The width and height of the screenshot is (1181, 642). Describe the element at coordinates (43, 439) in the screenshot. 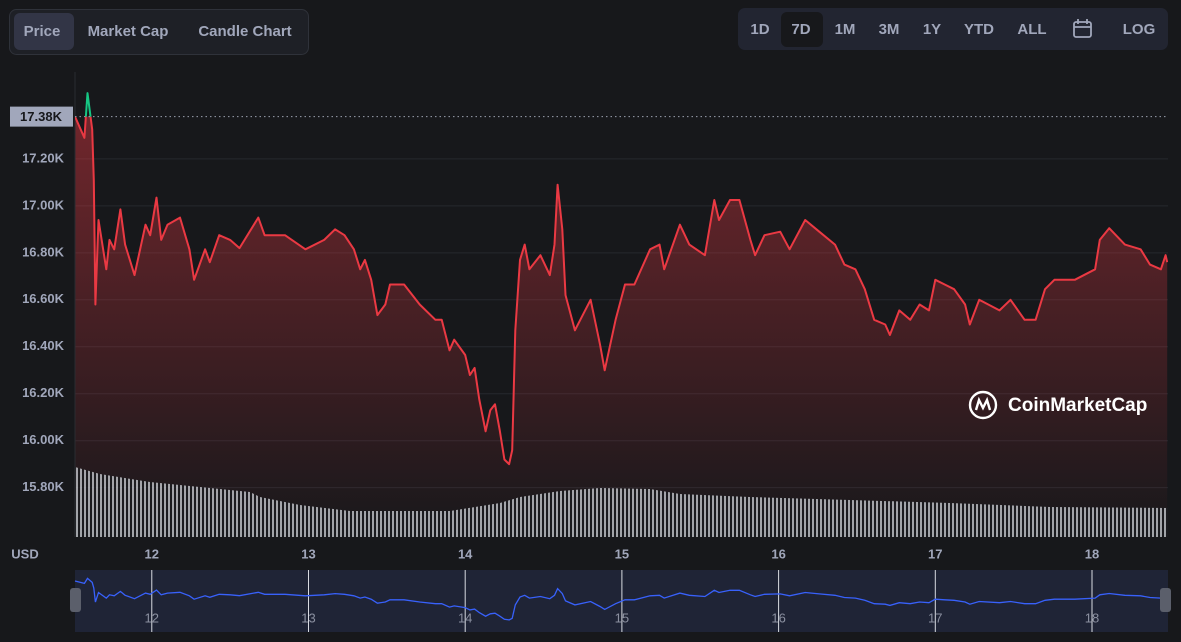

I see `y-tick-label: 16.00K` at that location.